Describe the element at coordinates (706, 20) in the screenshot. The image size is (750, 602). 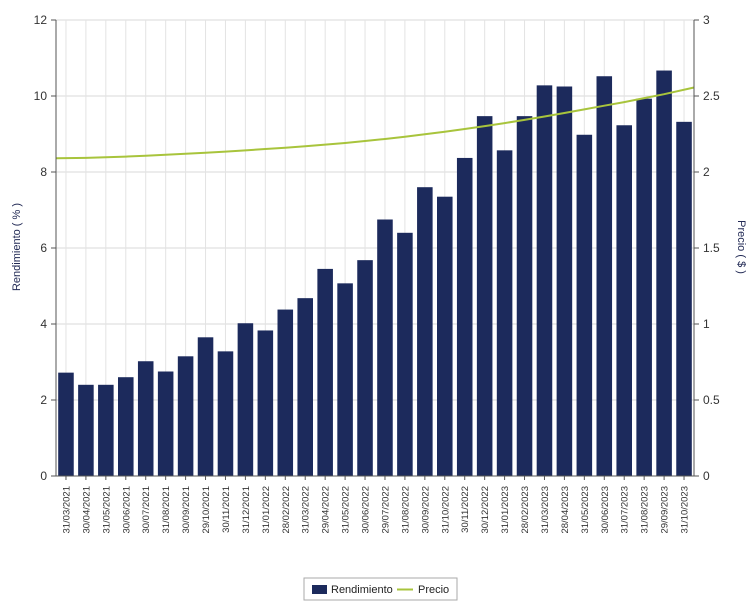
I see `y2-tick-label: 3` at that location.